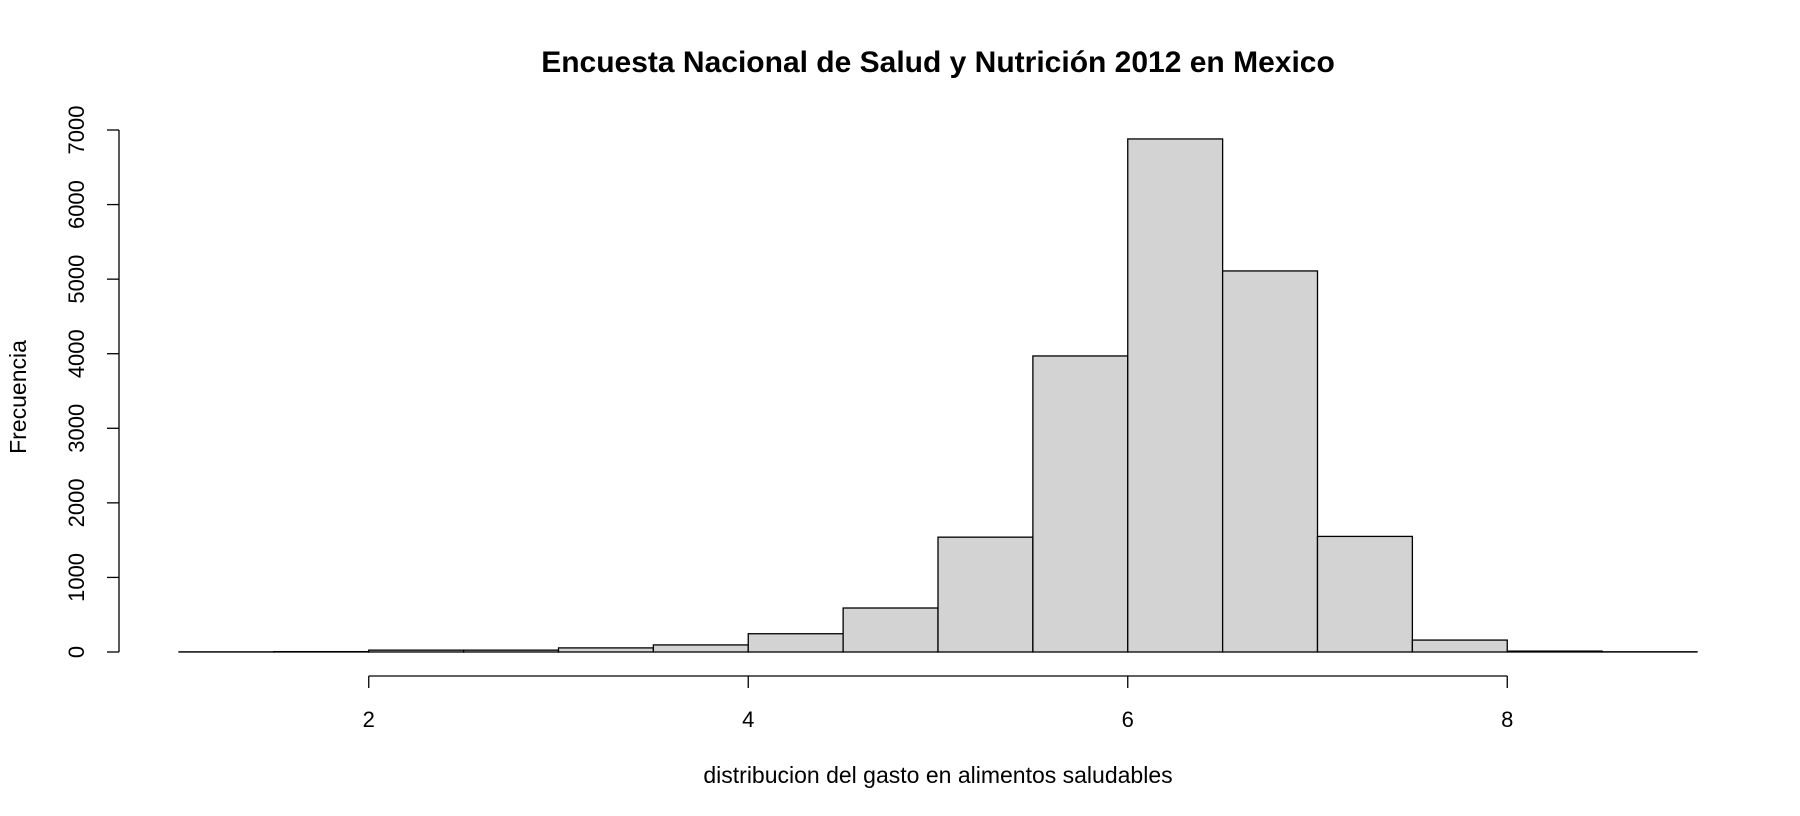  What do you see at coordinates (1507, 719) in the screenshot?
I see `x-tick-label-8: 8` at bounding box center [1507, 719].